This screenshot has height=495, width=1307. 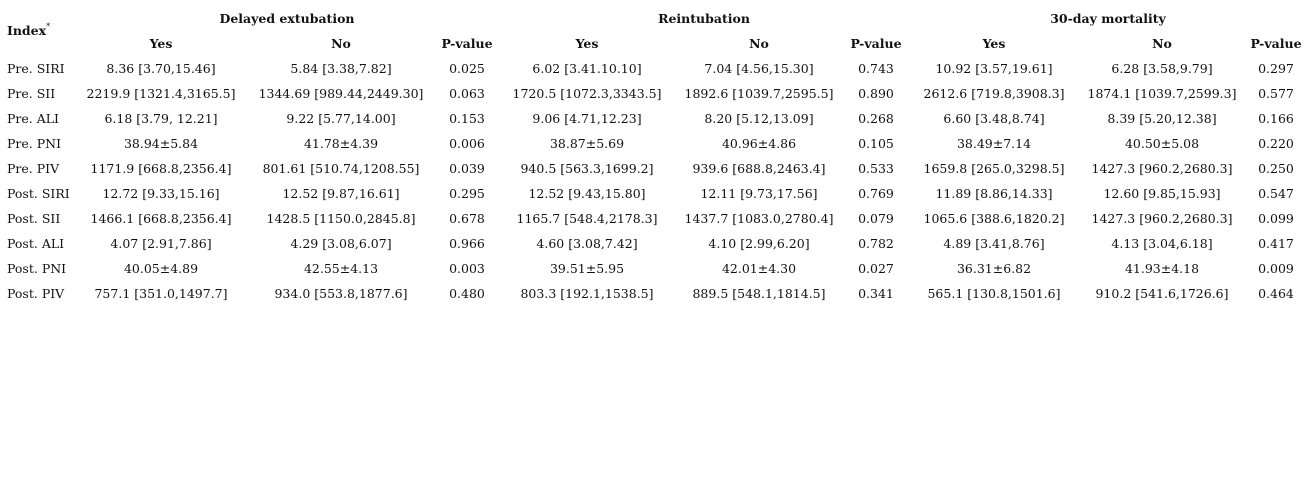 What do you see at coordinates (1276, 68) in the screenshot?
I see `cell-mortality-p-value: 0.297` at bounding box center [1276, 68].